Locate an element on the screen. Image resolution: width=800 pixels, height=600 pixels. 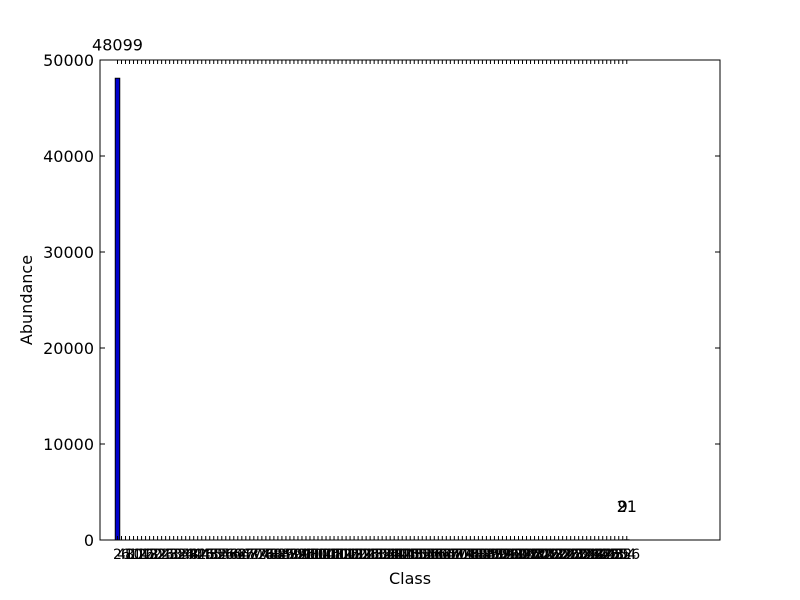
x-tick-label: 224 is located at coordinates (562, 555).